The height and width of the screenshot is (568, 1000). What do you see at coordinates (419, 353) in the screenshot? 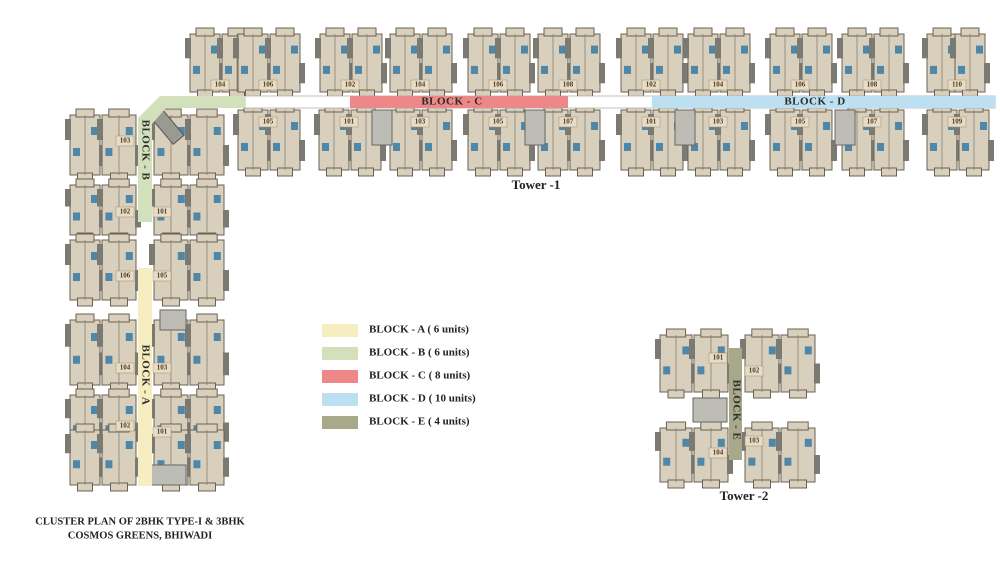
I see `legend-label: BLOCK - B ( 6 units)` at bounding box center [419, 353].